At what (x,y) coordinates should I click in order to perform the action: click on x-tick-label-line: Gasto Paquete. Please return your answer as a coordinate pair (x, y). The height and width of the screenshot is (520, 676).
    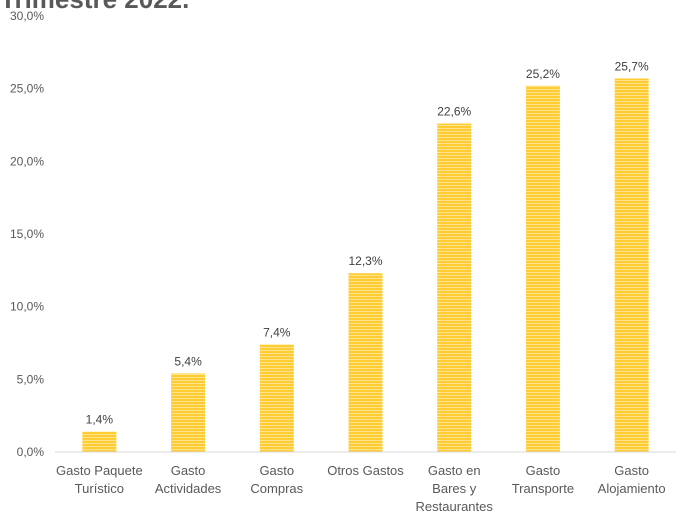
    Looking at the image, I should click on (99, 470).